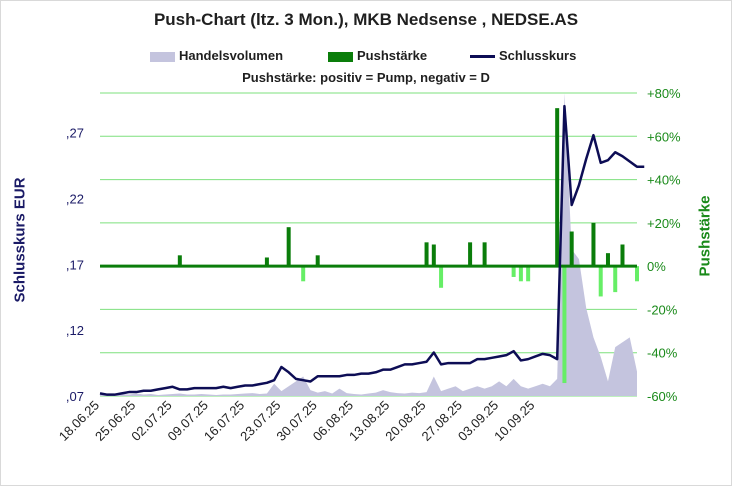 Image resolution: width=732 pixels, height=486 pixels. Describe the element at coordinates (162, 56) in the screenshot. I see `legend-swatch-volume` at that location.